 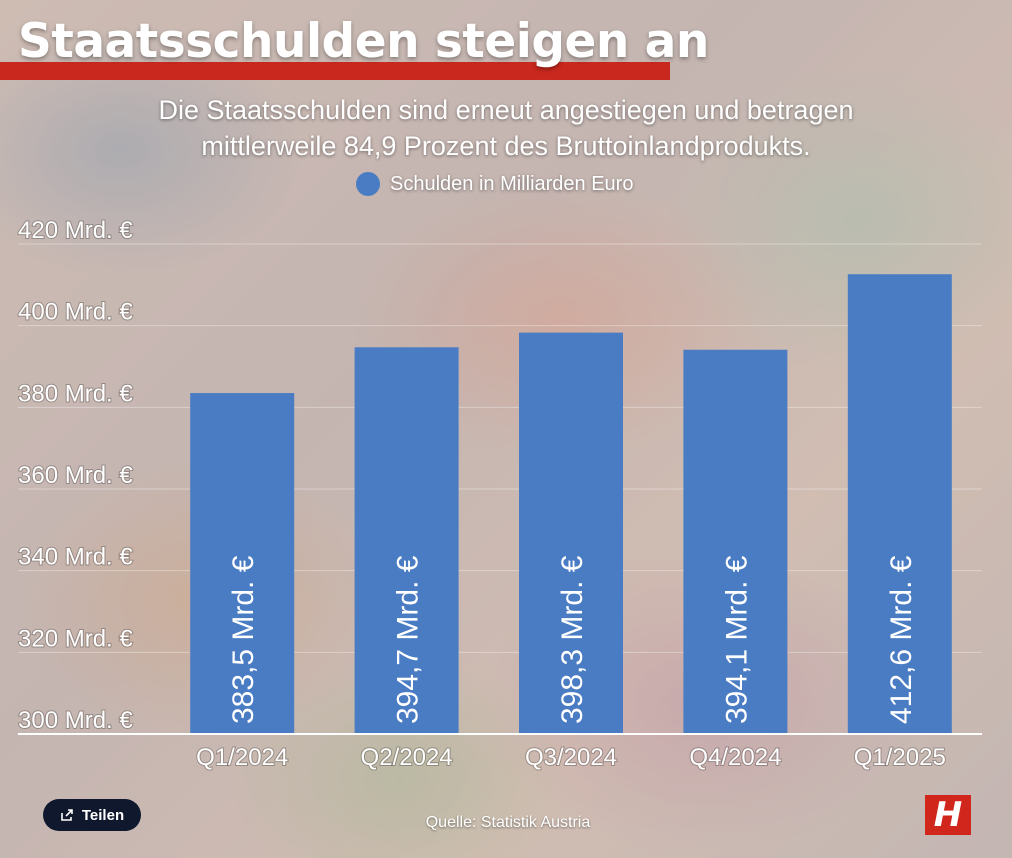 What do you see at coordinates (363, 41) in the screenshot?
I see `page-title: Staatsschulden steigen an` at bounding box center [363, 41].